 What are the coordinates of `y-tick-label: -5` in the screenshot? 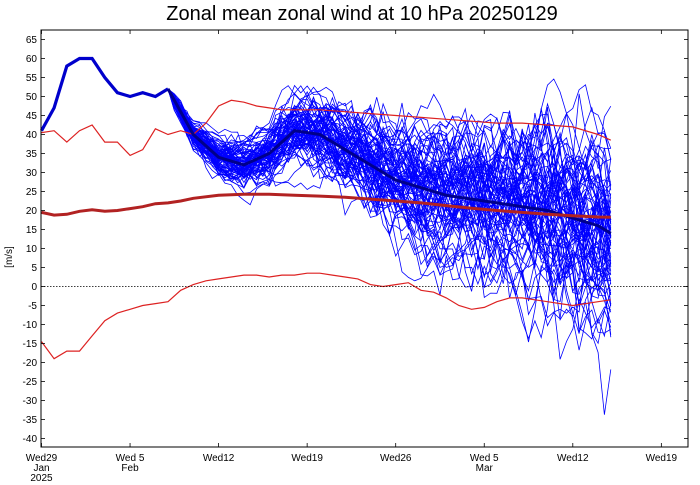 It's located at (32, 306).